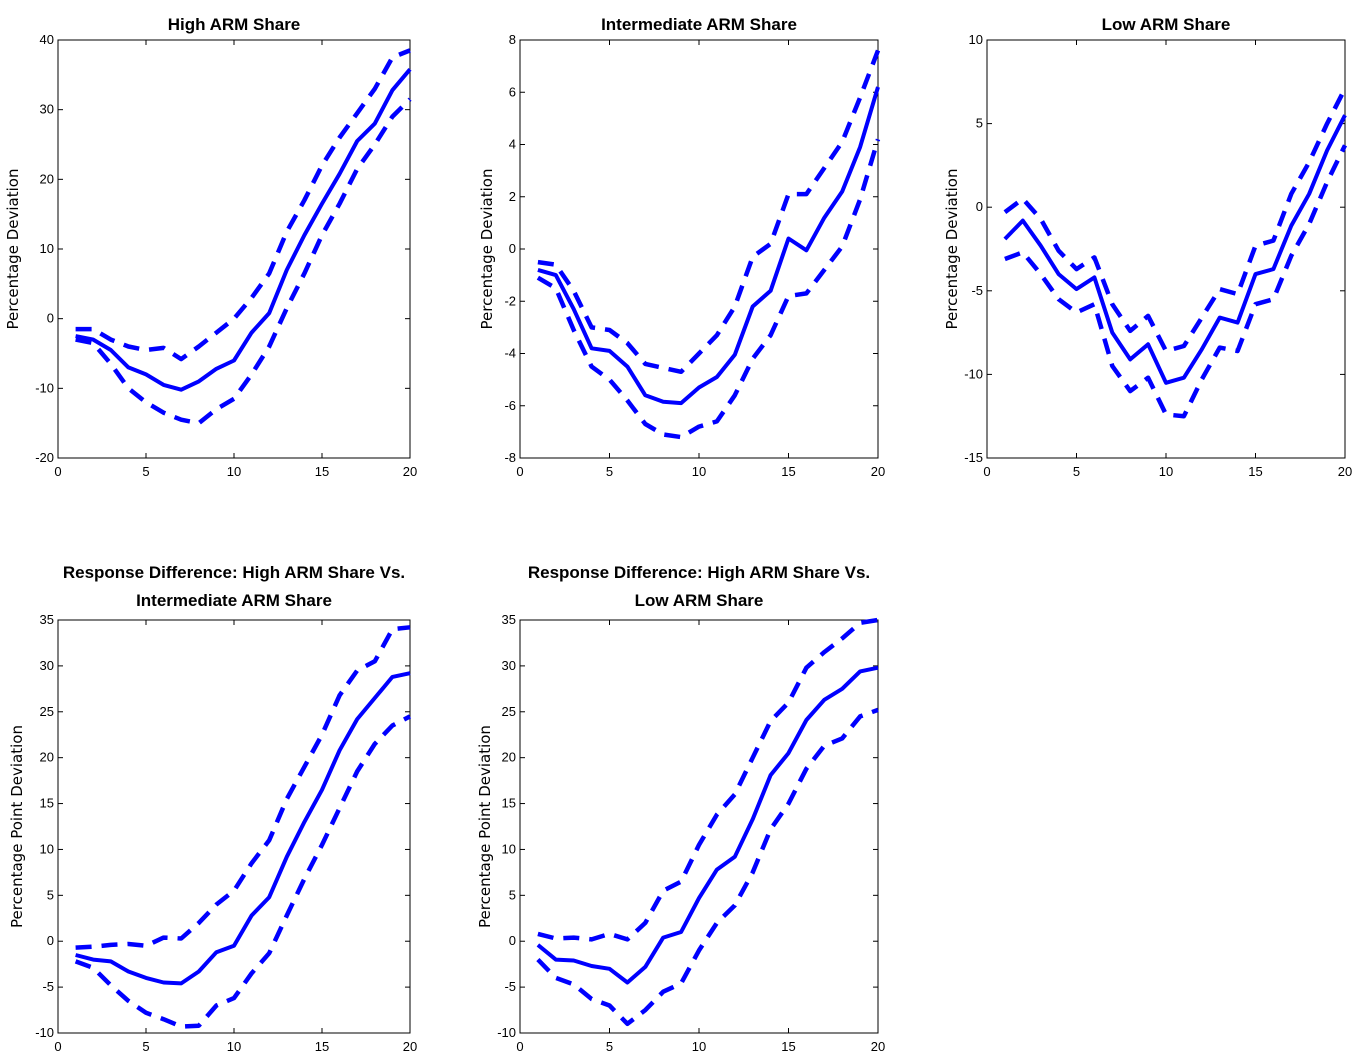  Describe the element at coordinates (510, 353) in the screenshot. I see `y-tick-label: -4` at that location.